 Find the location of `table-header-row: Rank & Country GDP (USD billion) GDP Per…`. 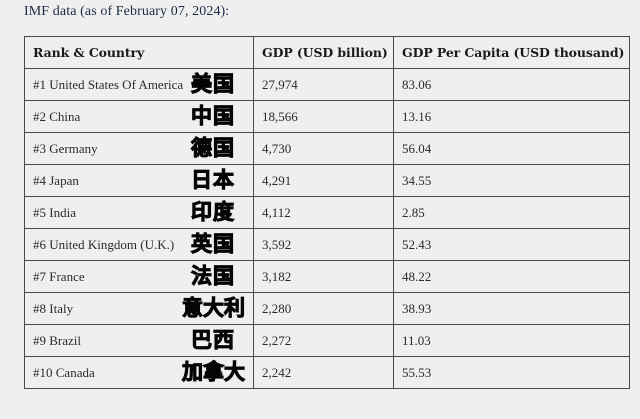

table-header-row: Rank & Country GDP (USD billion) GDP Per… is located at coordinates (327, 52).